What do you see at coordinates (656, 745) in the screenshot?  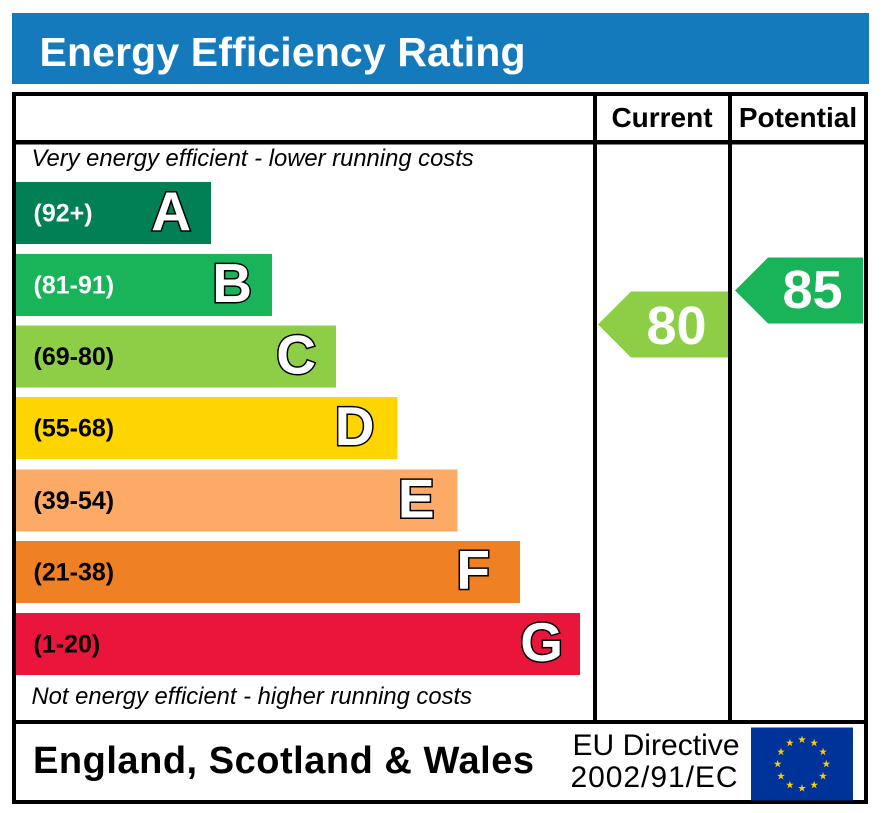 I see `svg-text: EU Directive` at bounding box center [656, 745].